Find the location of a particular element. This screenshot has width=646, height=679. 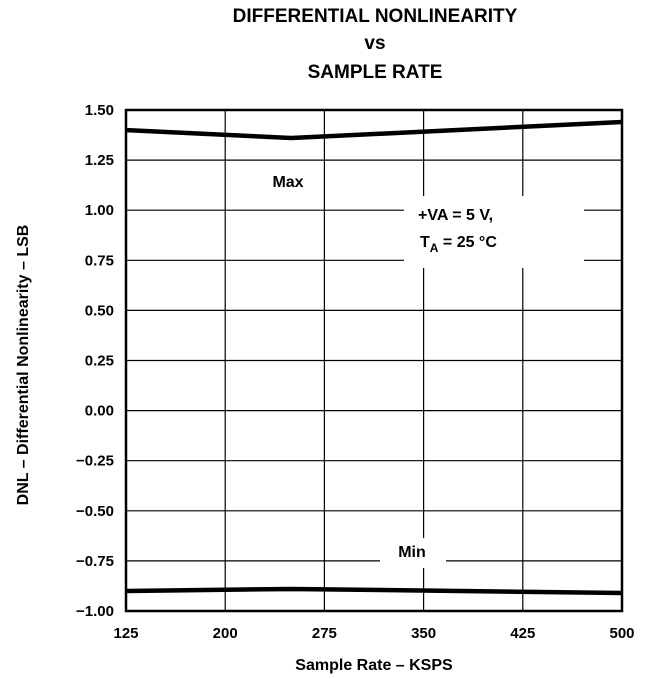

y-tick-label: −0.75 is located at coordinates (95, 561).